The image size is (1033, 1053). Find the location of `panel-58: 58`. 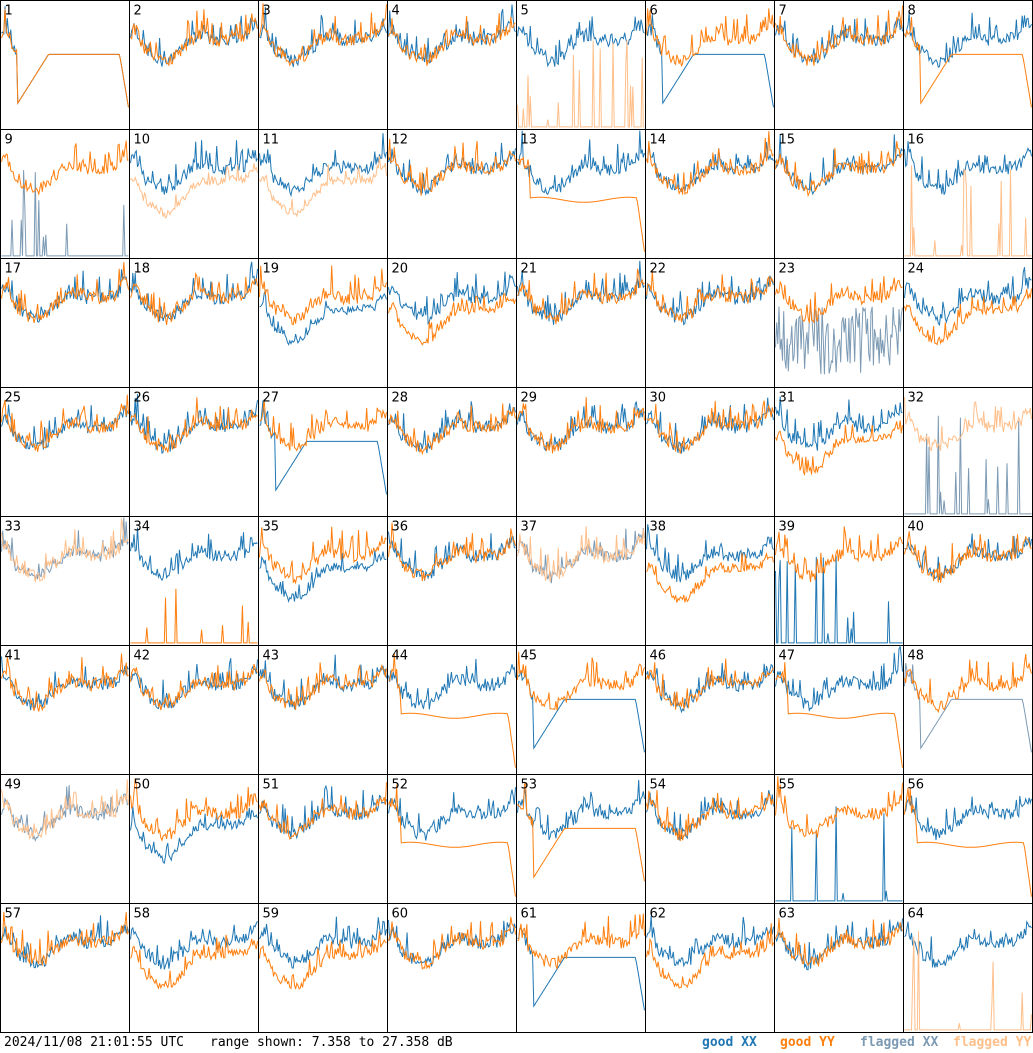

panel-58: 58 is located at coordinates (194, 968).